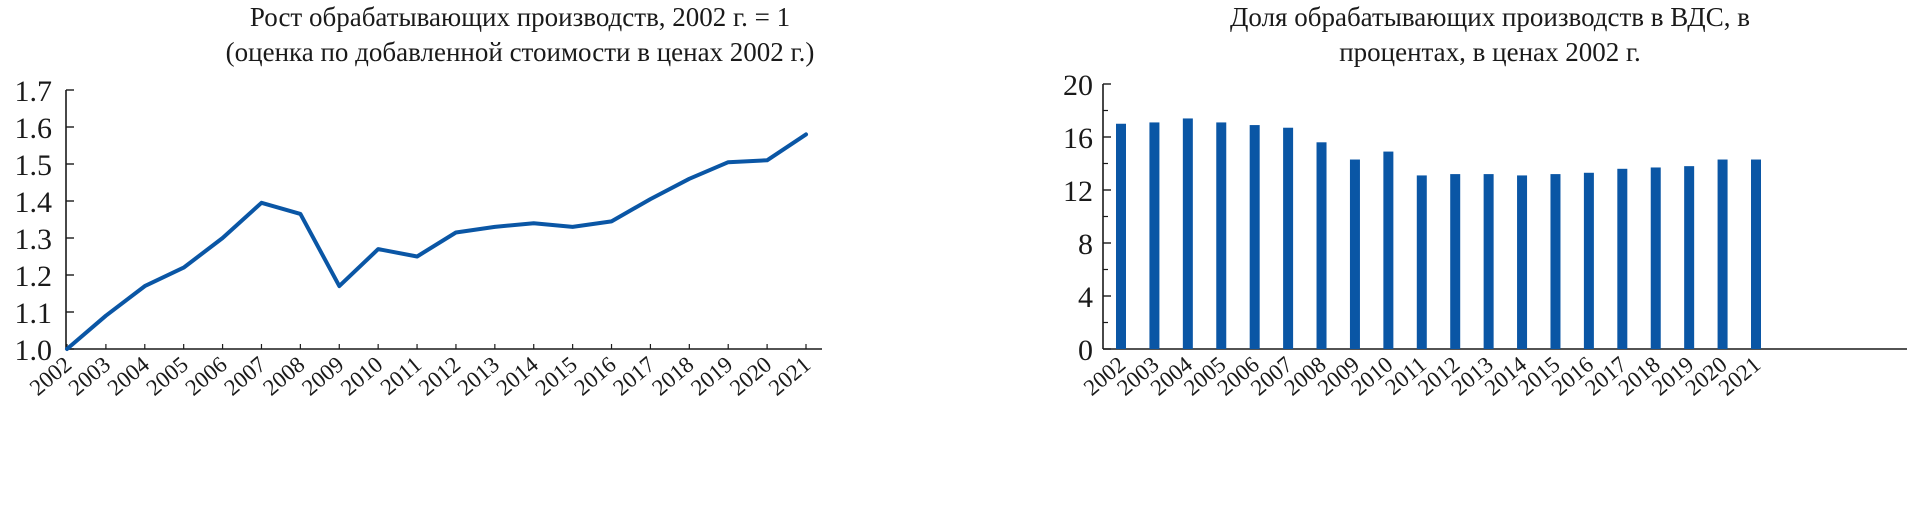 The image size is (1907, 507). Describe the element at coordinates (34, 128) in the screenshot. I see `y-tick-label: 1.6` at that location.